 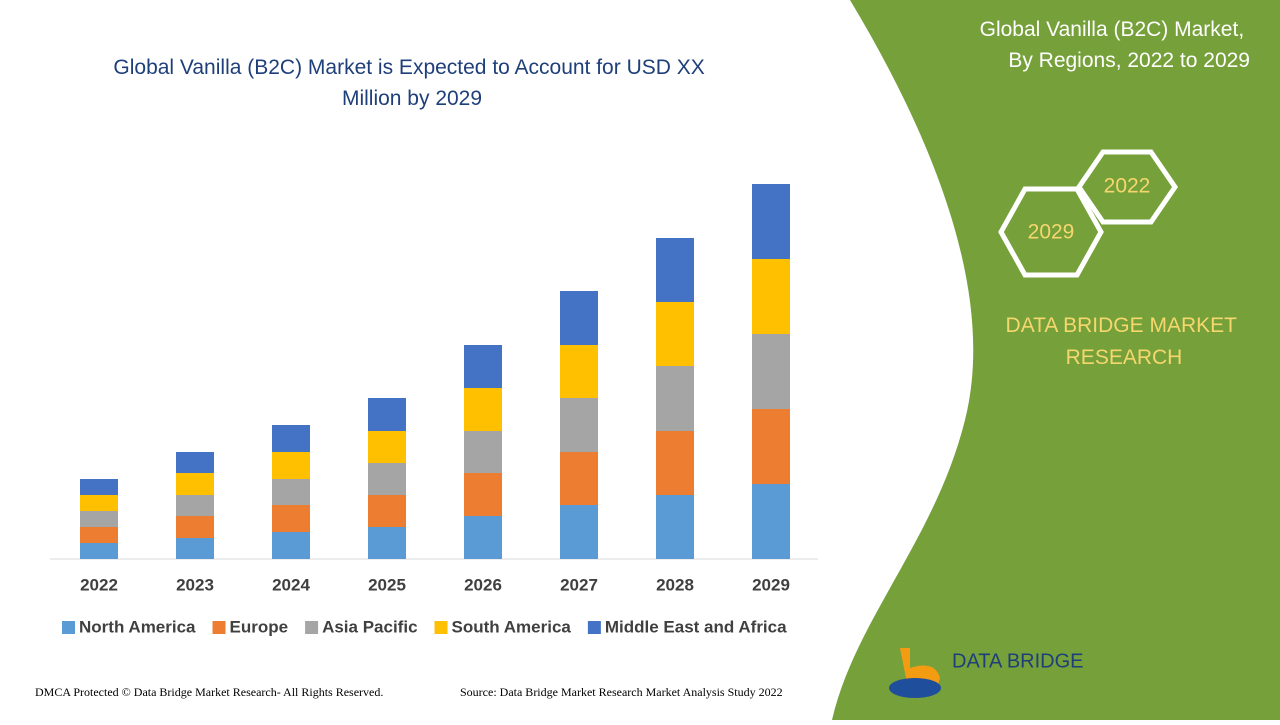 I want to click on x-tick-label: 2023, so click(x=195, y=584).